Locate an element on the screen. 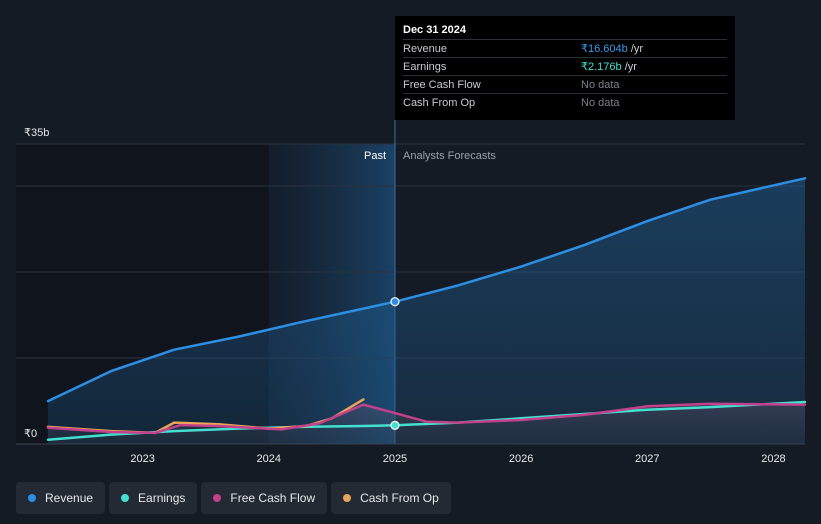  cfo-dot-icon is located at coordinates (347, 498).